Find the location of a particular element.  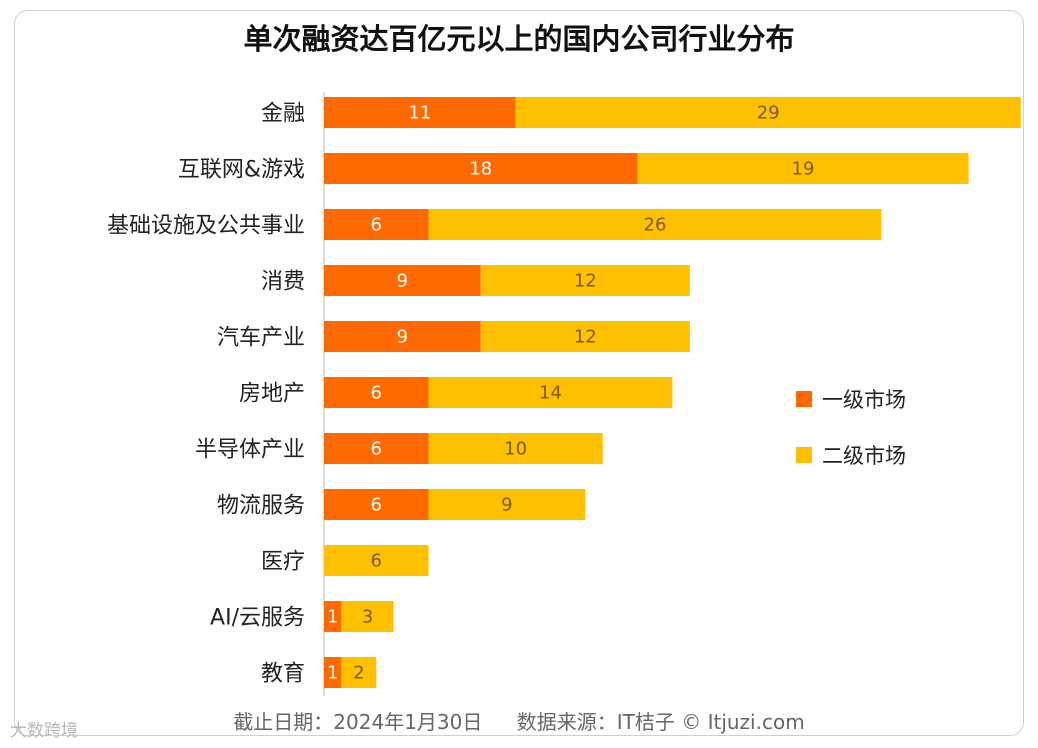

category-label: 互联网&游戏 is located at coordinates (241, 170).